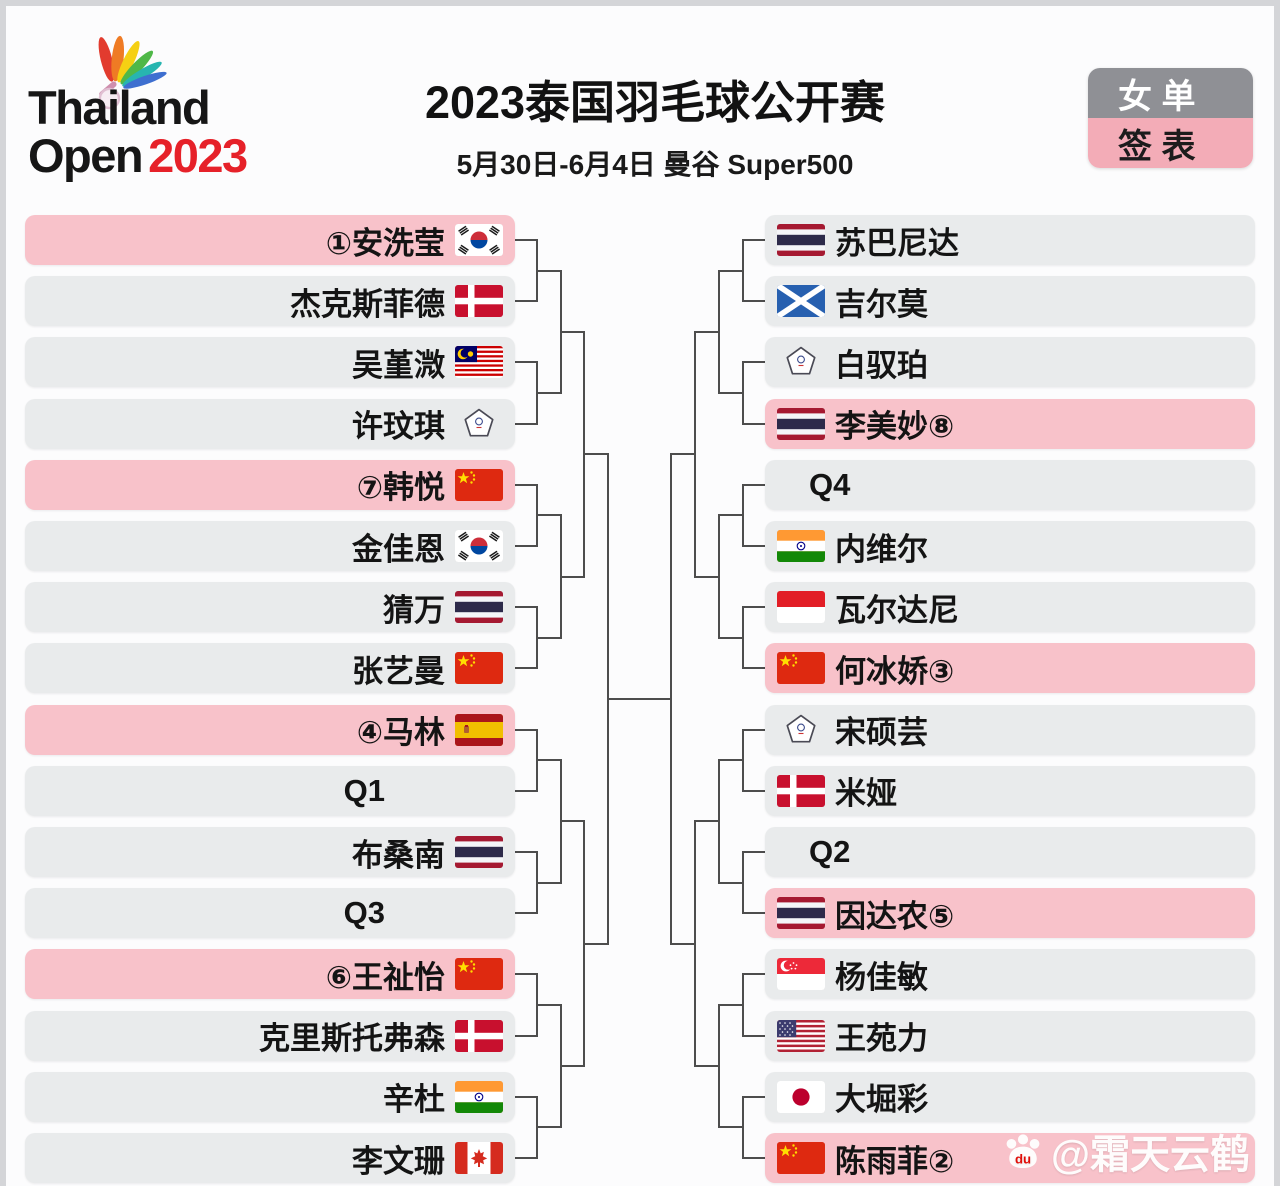  I want to click on player-name: 大堀彩, so click(881, 1100).